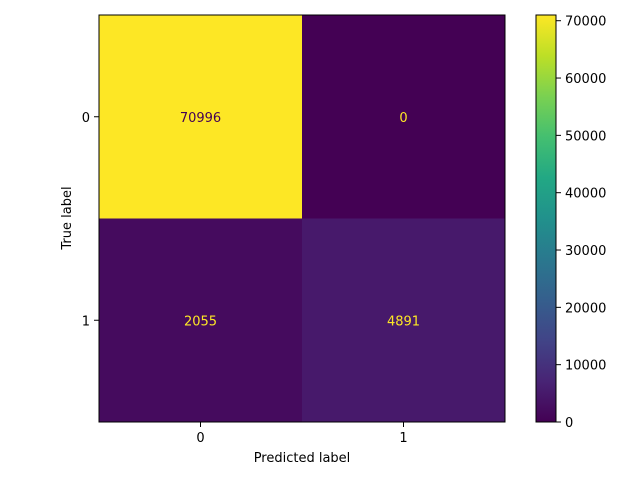  Describe the element at coordinates (585, 308) in the screenshot. I see `colorbar-tick-label: 20000` at that location.